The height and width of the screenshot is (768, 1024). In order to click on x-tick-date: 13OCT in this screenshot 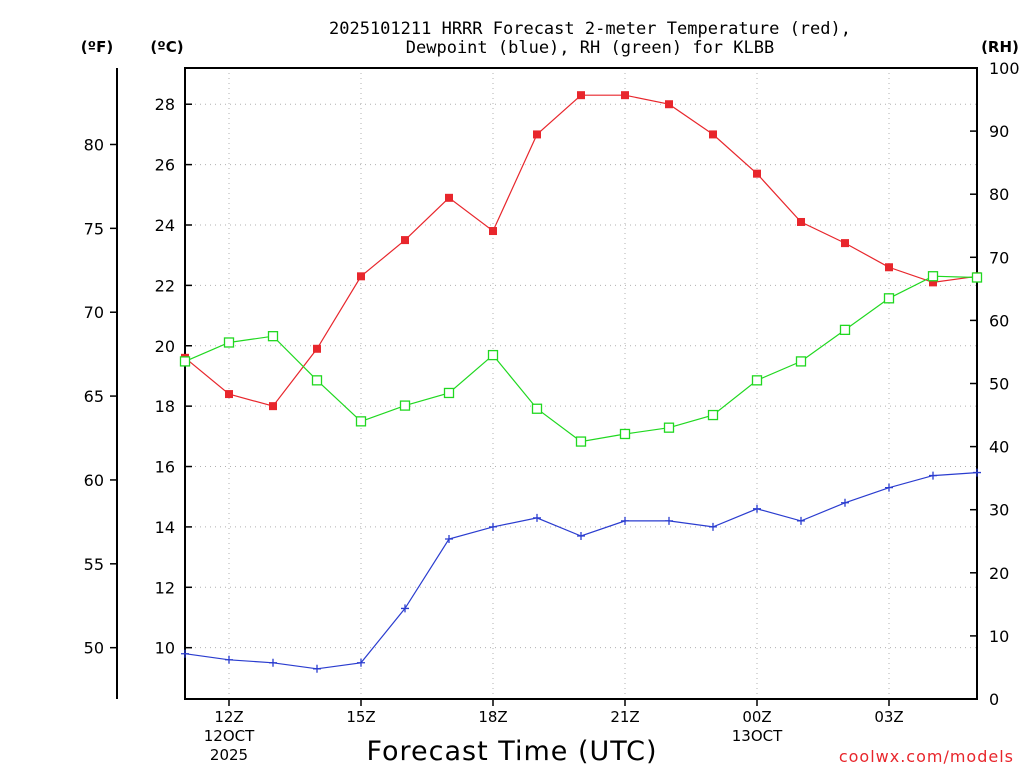, I will do `click(757, 736)`.